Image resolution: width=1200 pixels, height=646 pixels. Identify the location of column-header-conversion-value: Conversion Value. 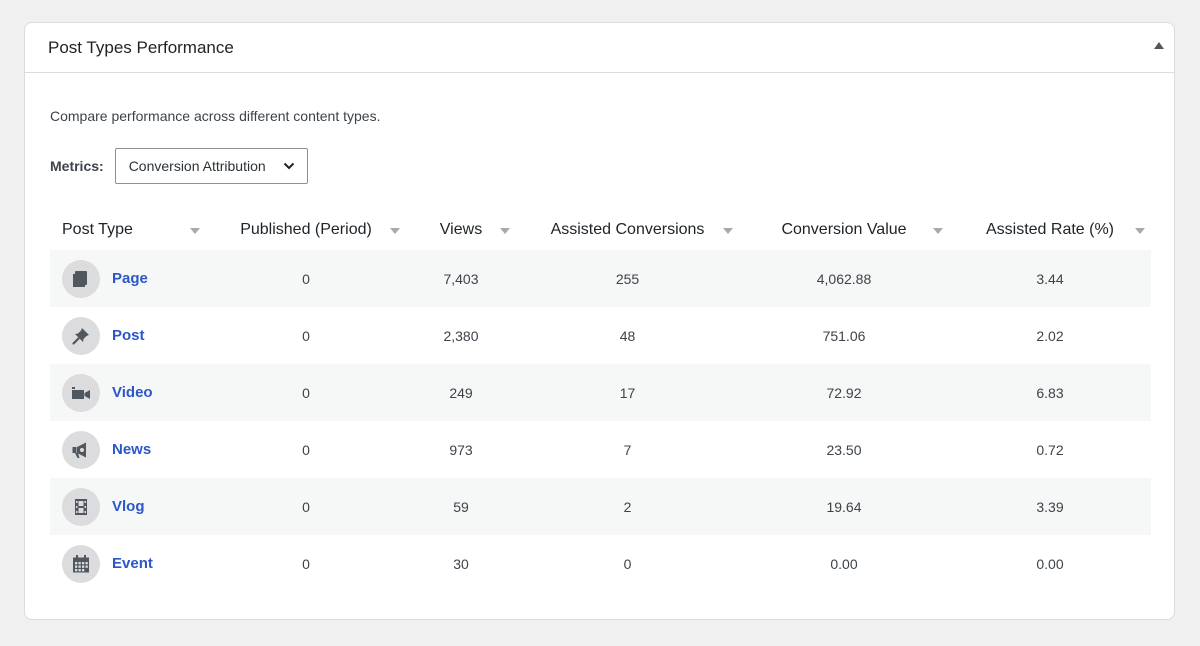
(844, 230).